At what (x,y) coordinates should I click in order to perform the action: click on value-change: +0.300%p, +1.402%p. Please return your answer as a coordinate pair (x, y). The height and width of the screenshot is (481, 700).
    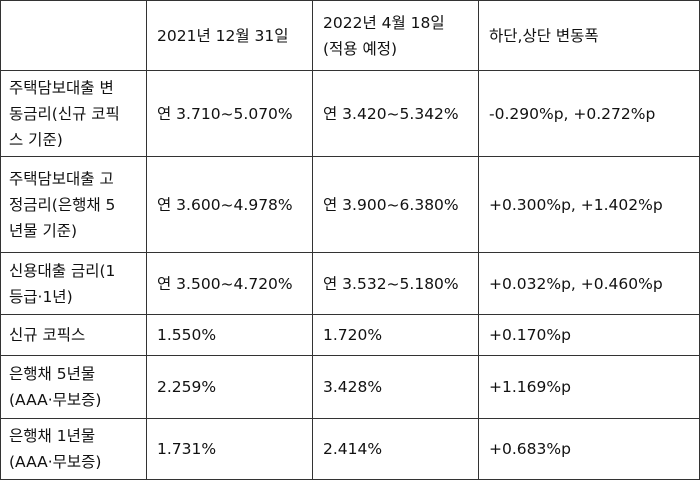
    Looking at the image, I should click on (589, 204).